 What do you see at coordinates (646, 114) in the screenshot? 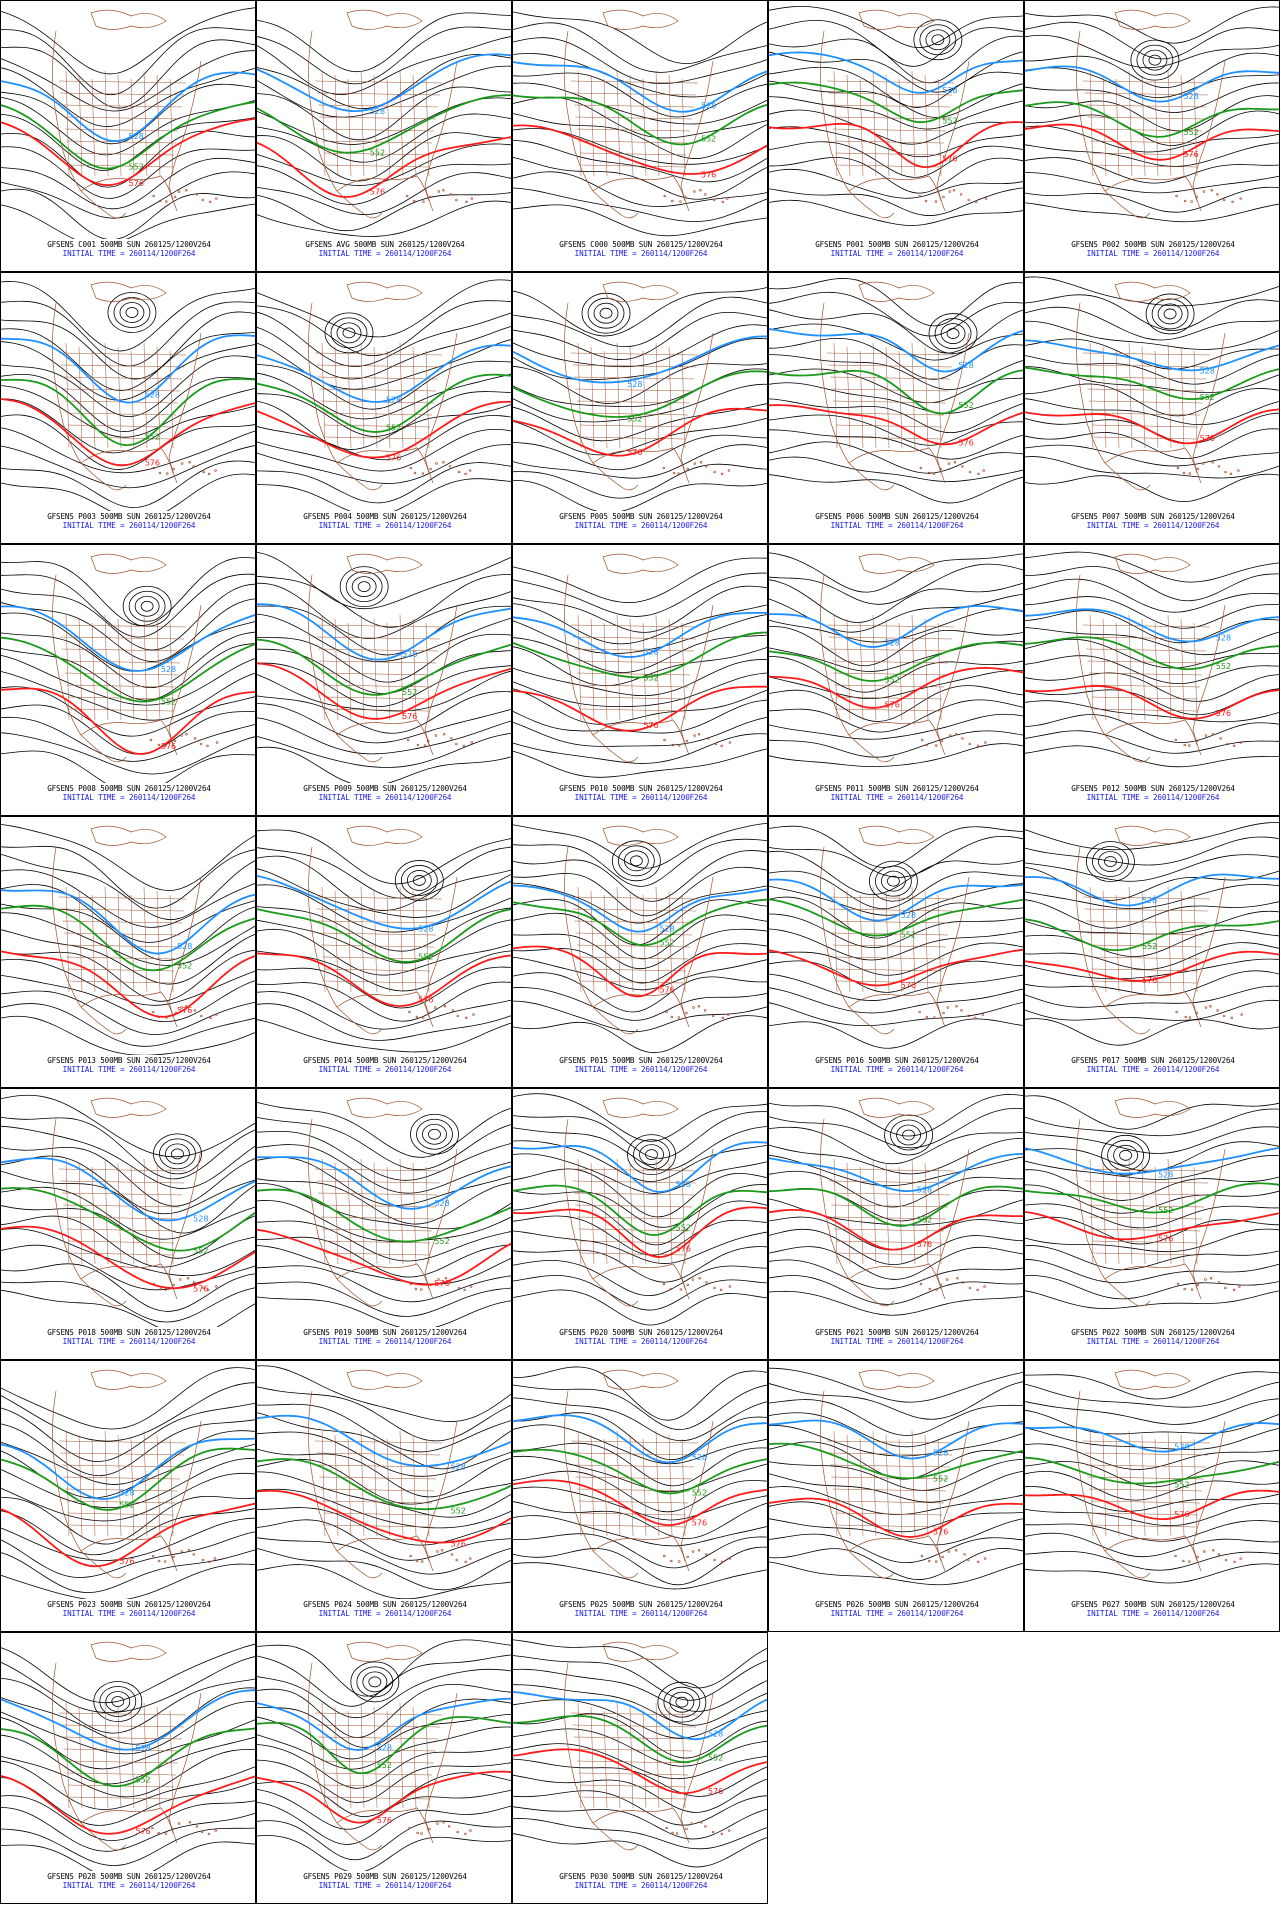
I see `geography-overlay` at bounding box center [646, 114].